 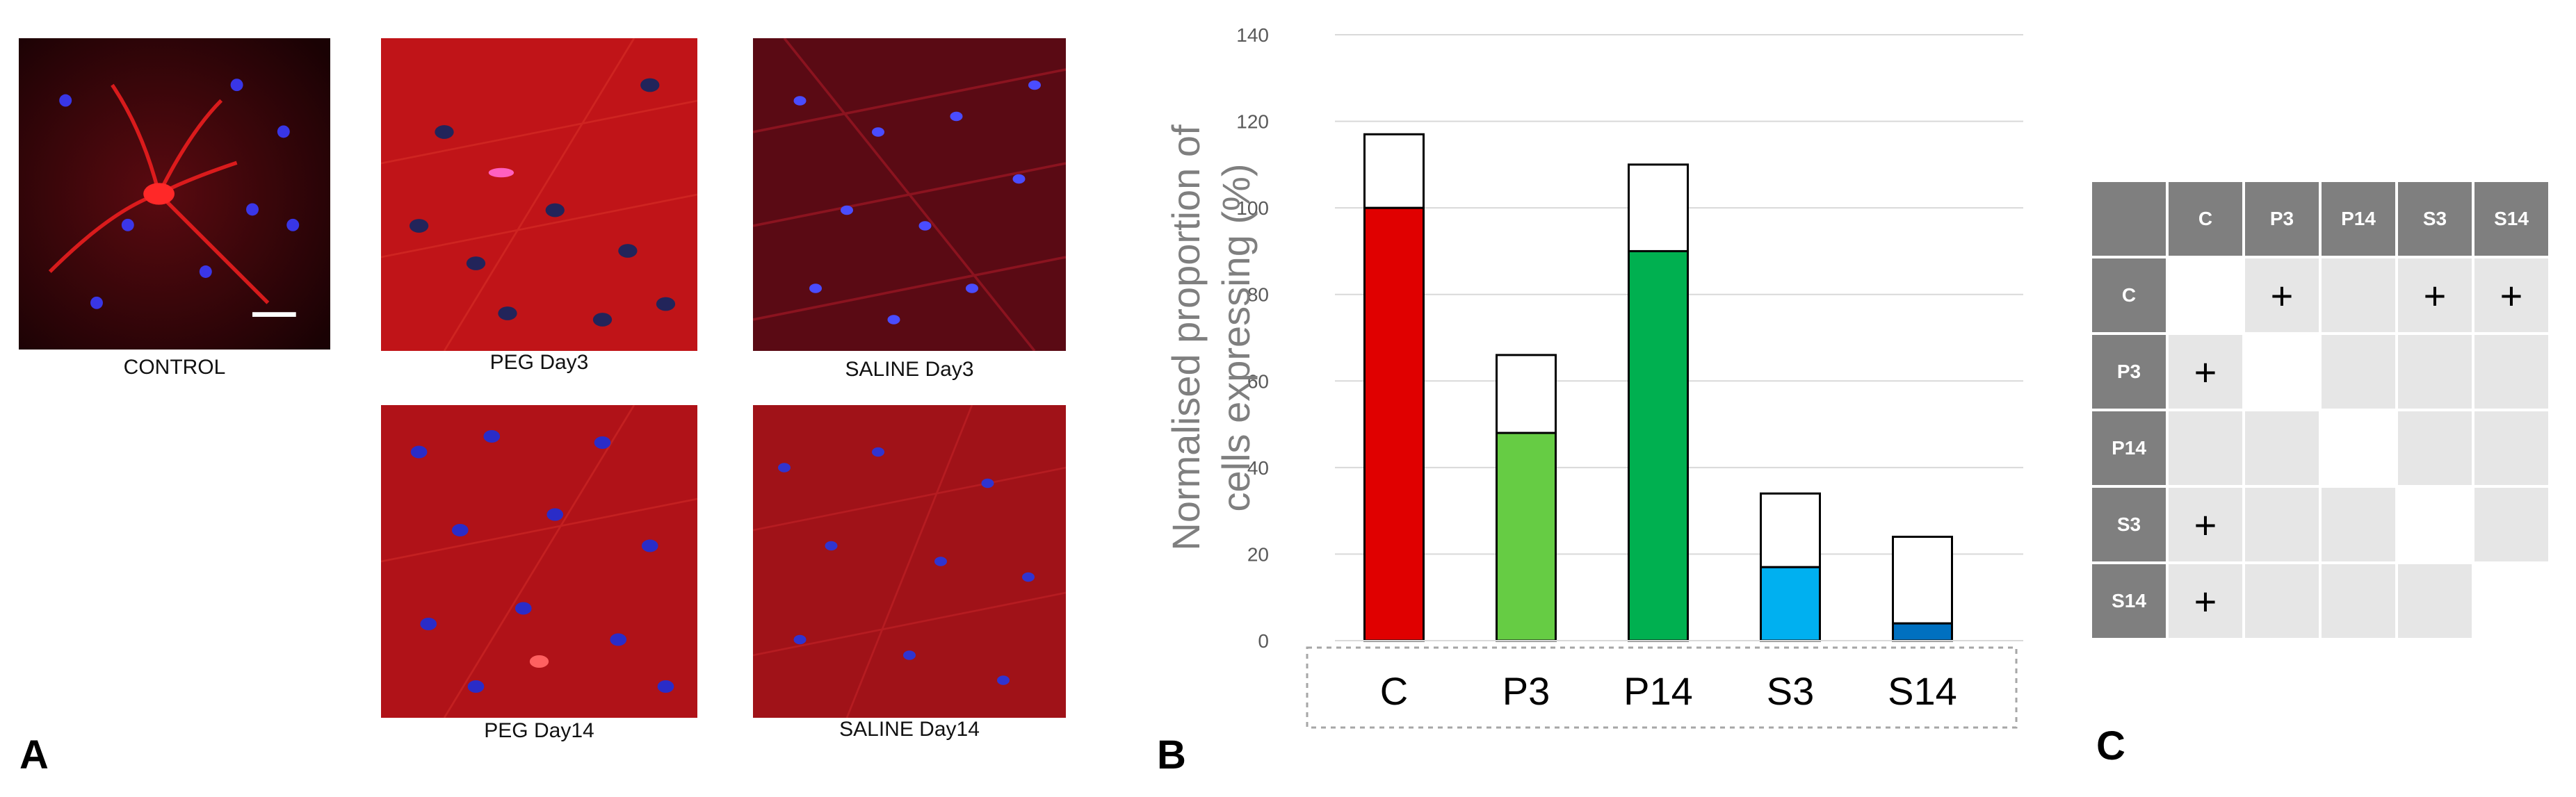 I want to click on matrix-row-header: P14, so click(x=2129, y=448).